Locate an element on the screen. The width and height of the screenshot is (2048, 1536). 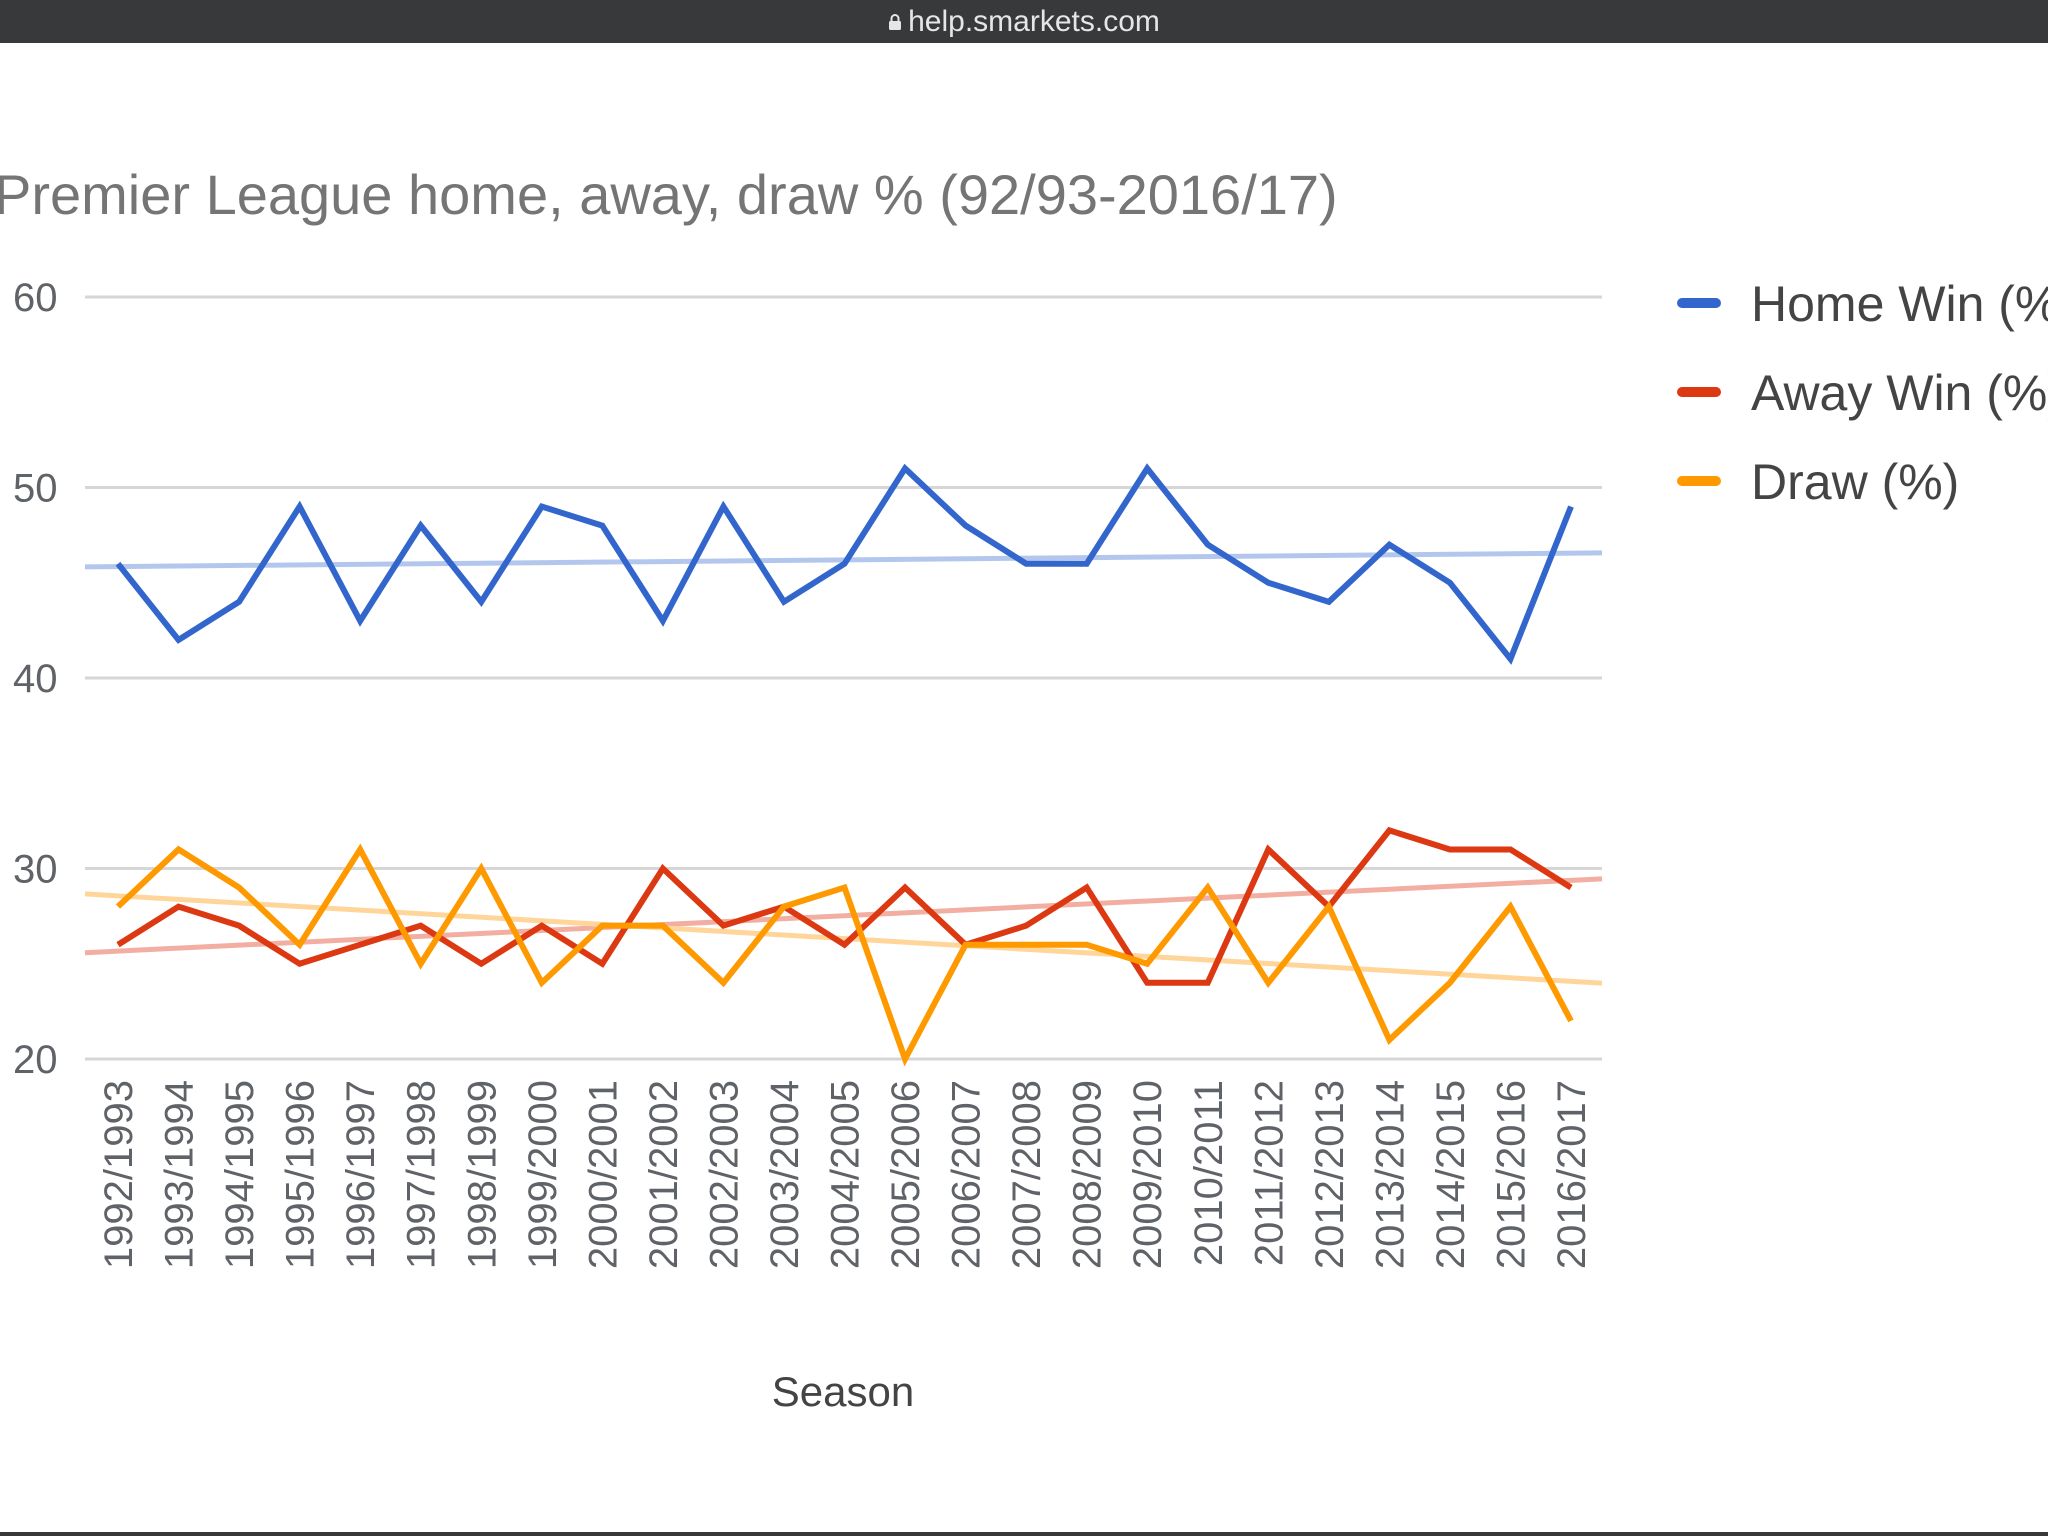
legend: Home Win (%) Away Win (%) Draw (%) is located at coordinates (1862, 393).